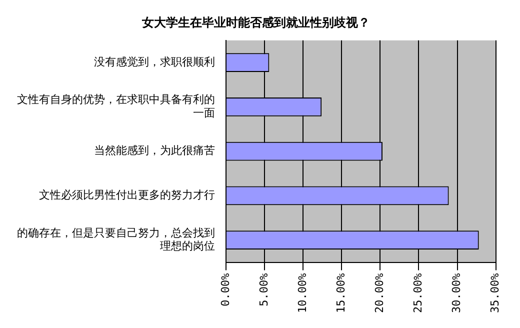 This screenshot has width=520, height=328. Describe the element at coordinates (116, 106) in the screenshot. I see `y-tick-label: 文性有自身的优势，在求职中具备有利的一面` at that location.